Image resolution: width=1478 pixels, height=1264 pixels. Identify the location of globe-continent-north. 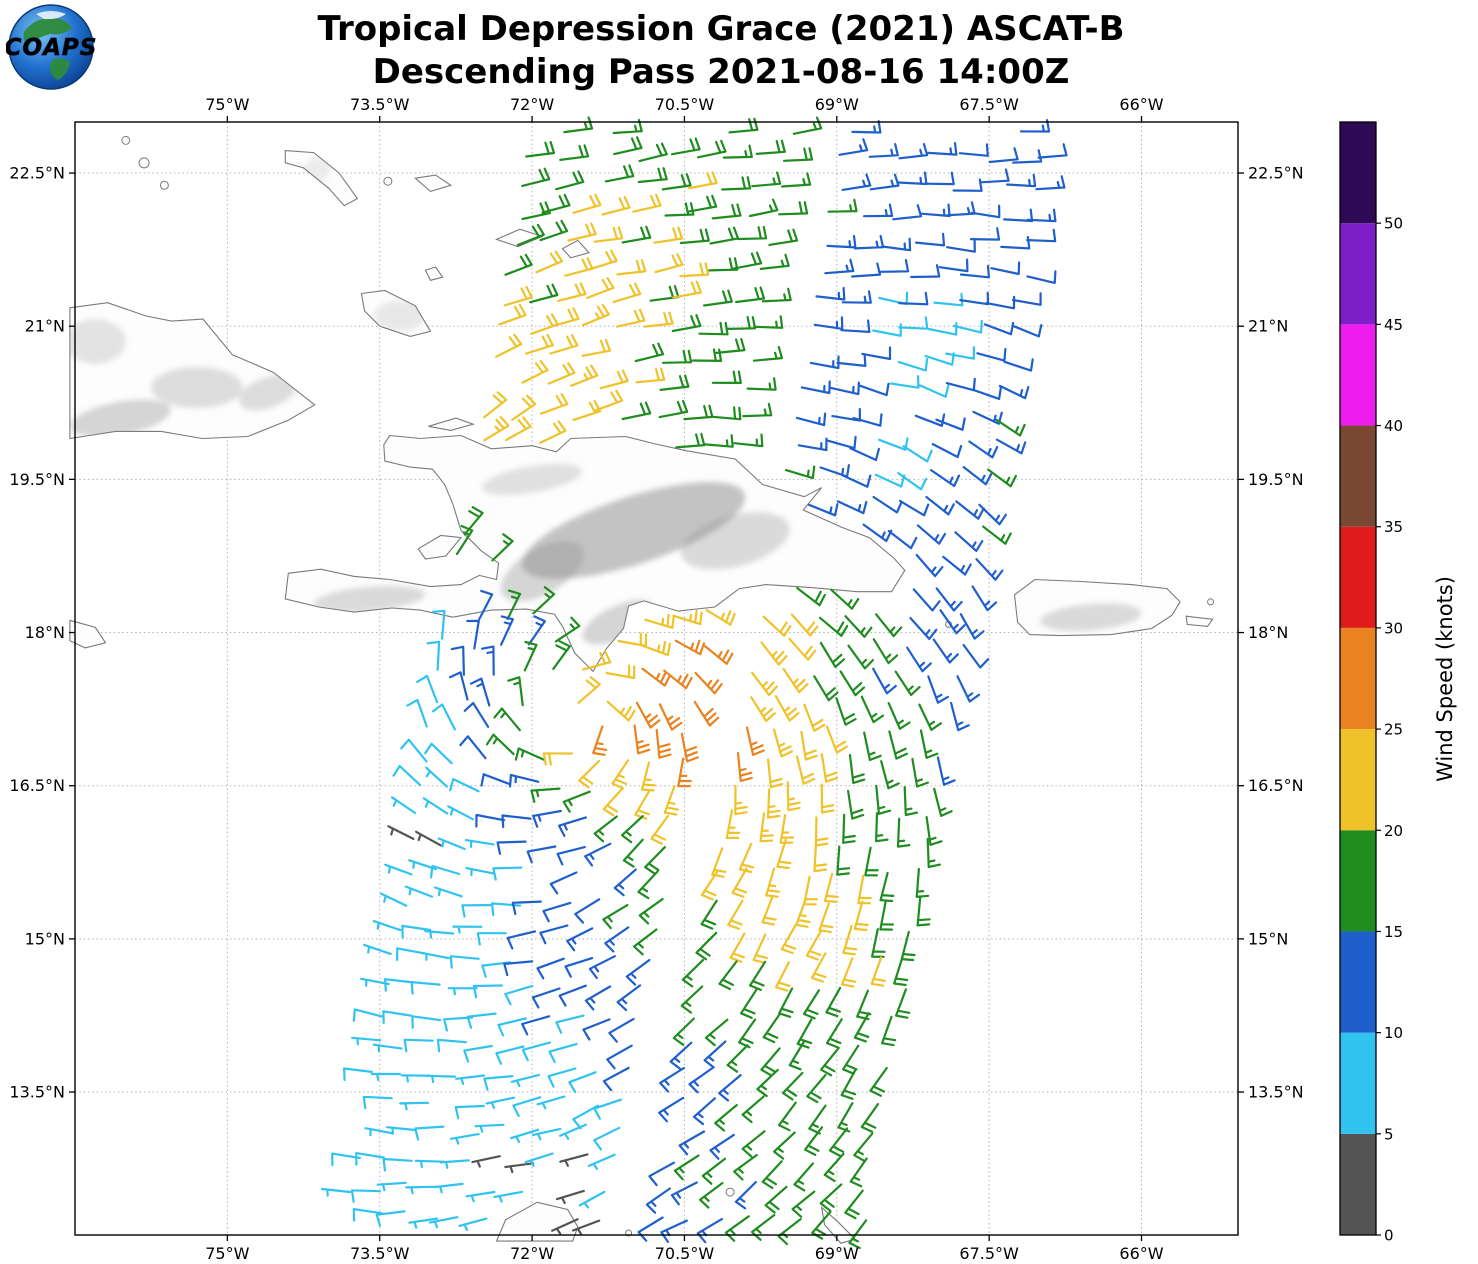
(47, 32).